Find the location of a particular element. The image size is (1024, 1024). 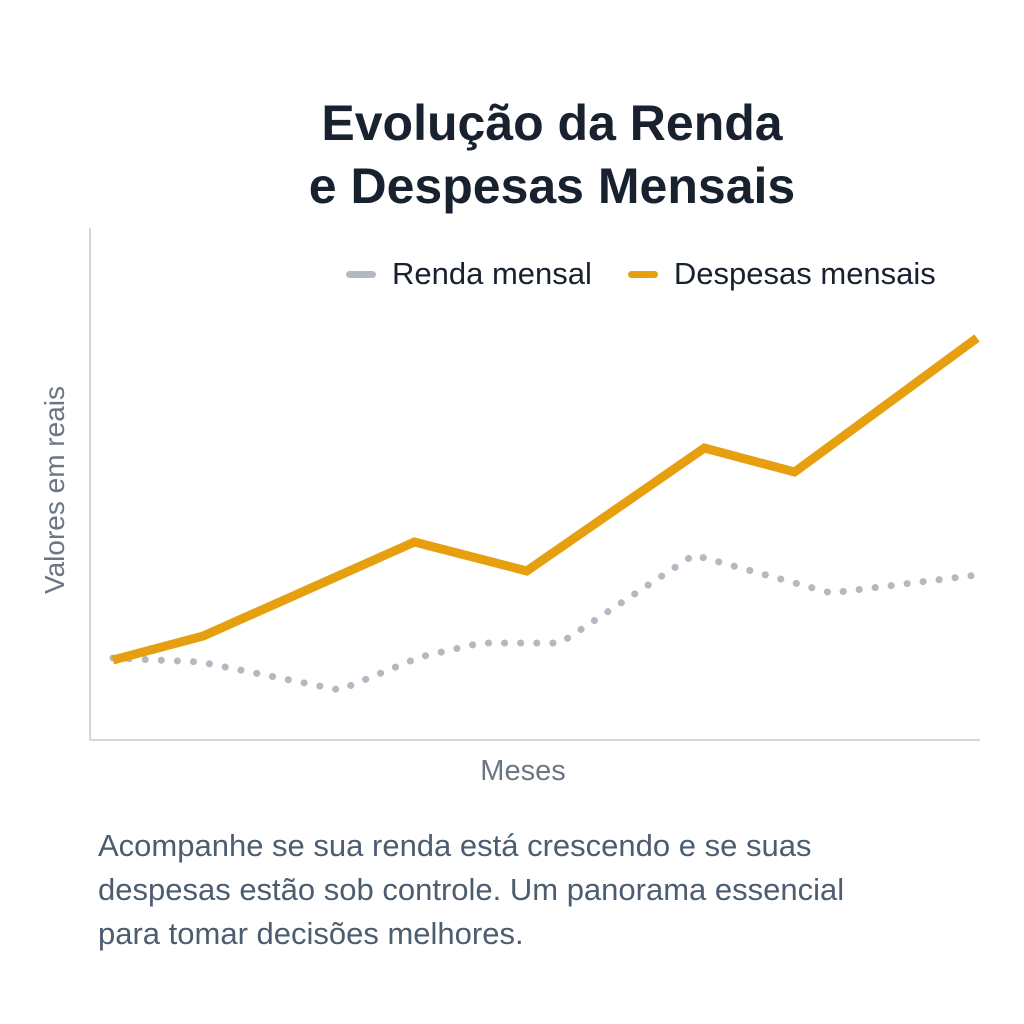

x-axis-label: Meses is located at coordinates (523, 771).